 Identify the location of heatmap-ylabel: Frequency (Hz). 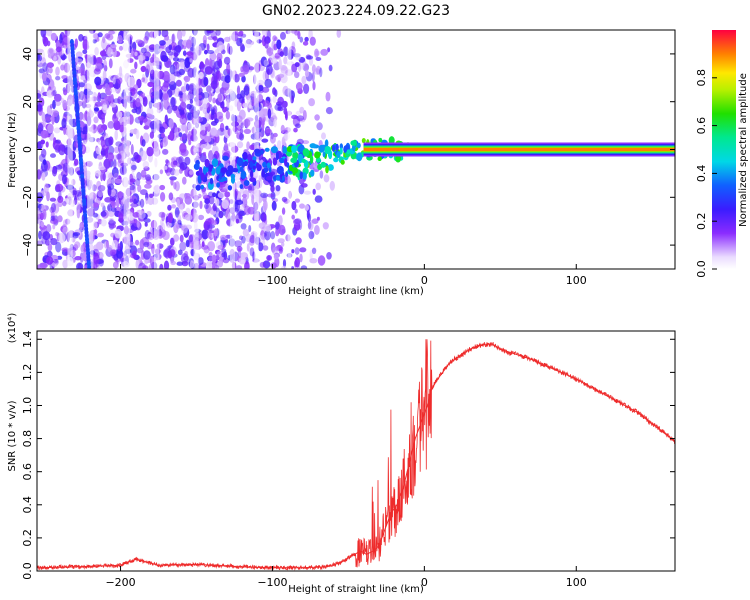
(12, 150).